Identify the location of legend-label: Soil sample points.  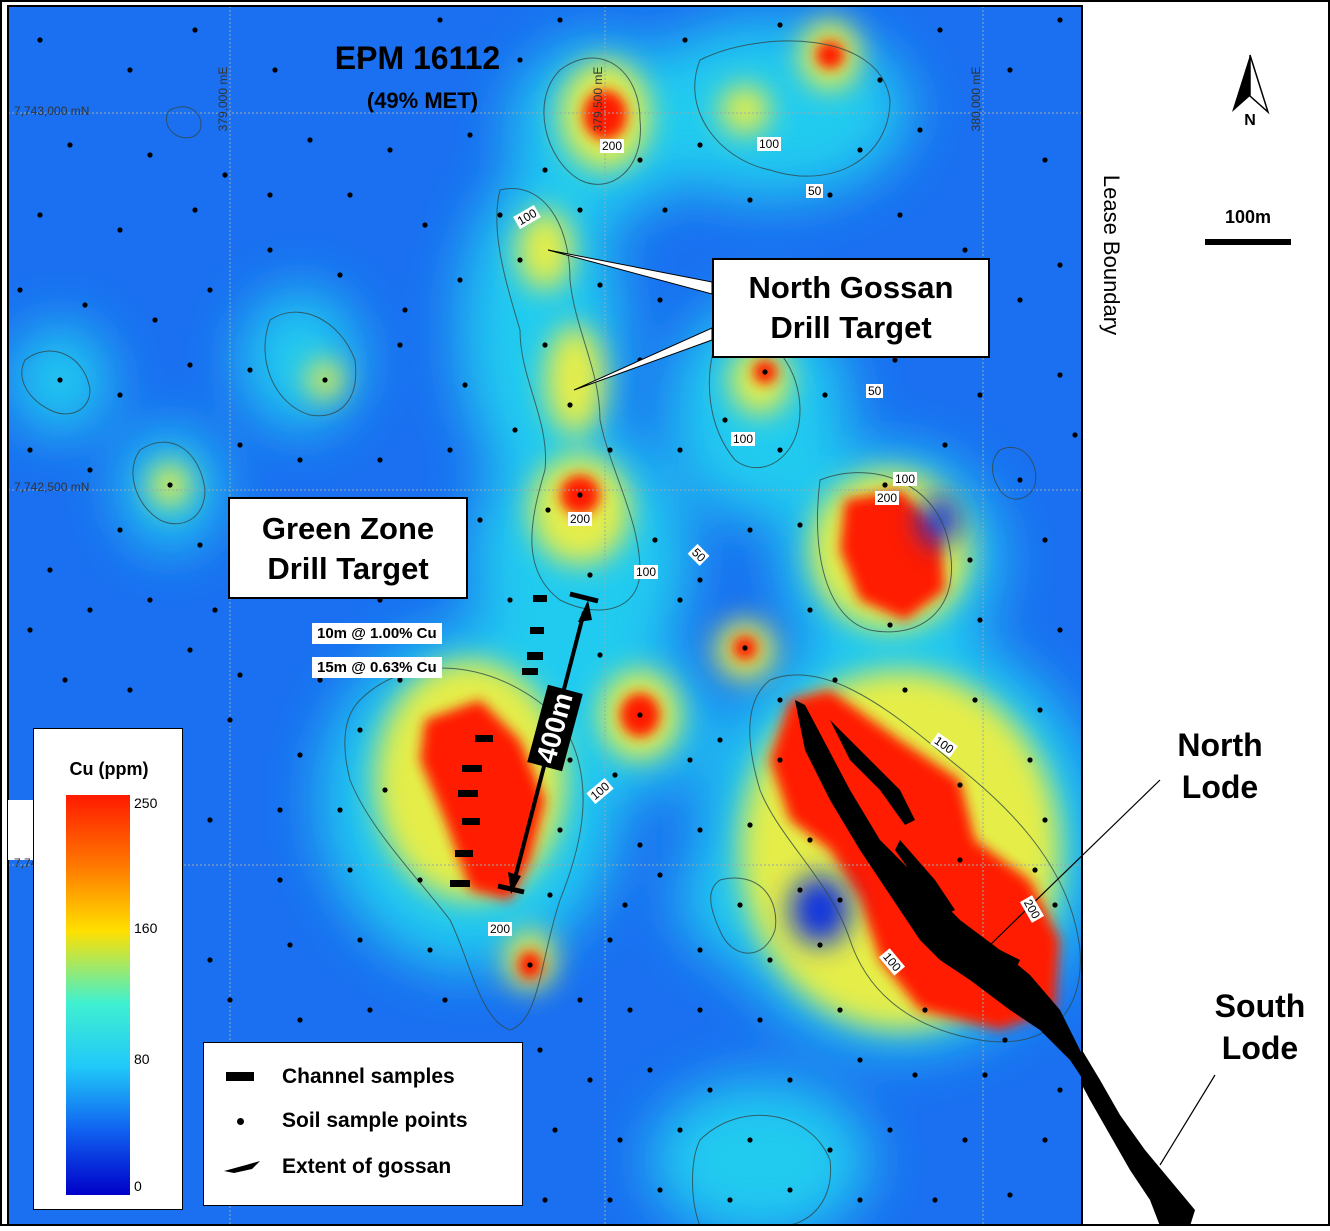
(375, 1120).